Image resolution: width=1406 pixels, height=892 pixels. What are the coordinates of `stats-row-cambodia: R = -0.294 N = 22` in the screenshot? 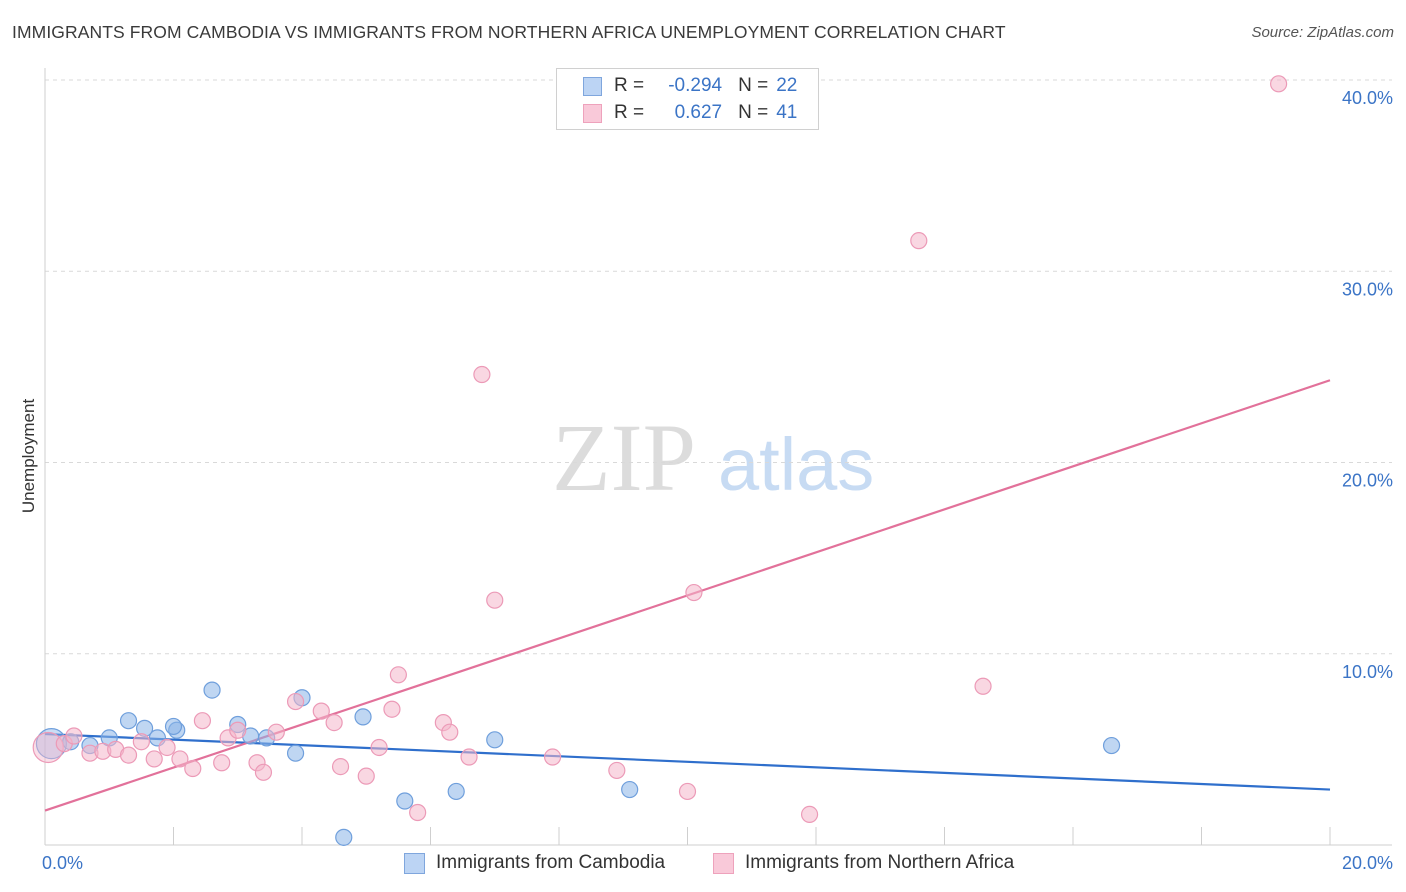 It's located at (690, 86).